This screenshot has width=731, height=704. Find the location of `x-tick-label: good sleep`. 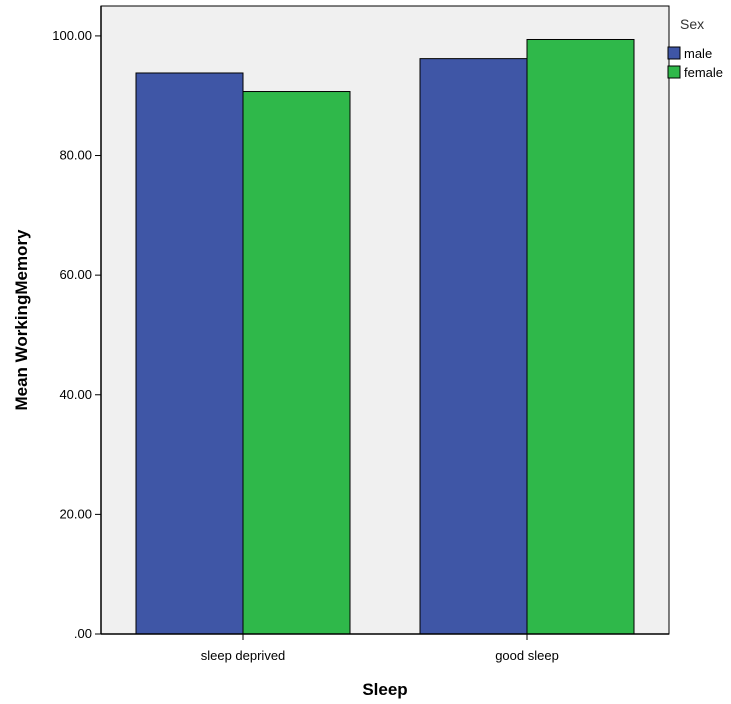

x-tick-label: good sleep is located at coordinates (527, 655).